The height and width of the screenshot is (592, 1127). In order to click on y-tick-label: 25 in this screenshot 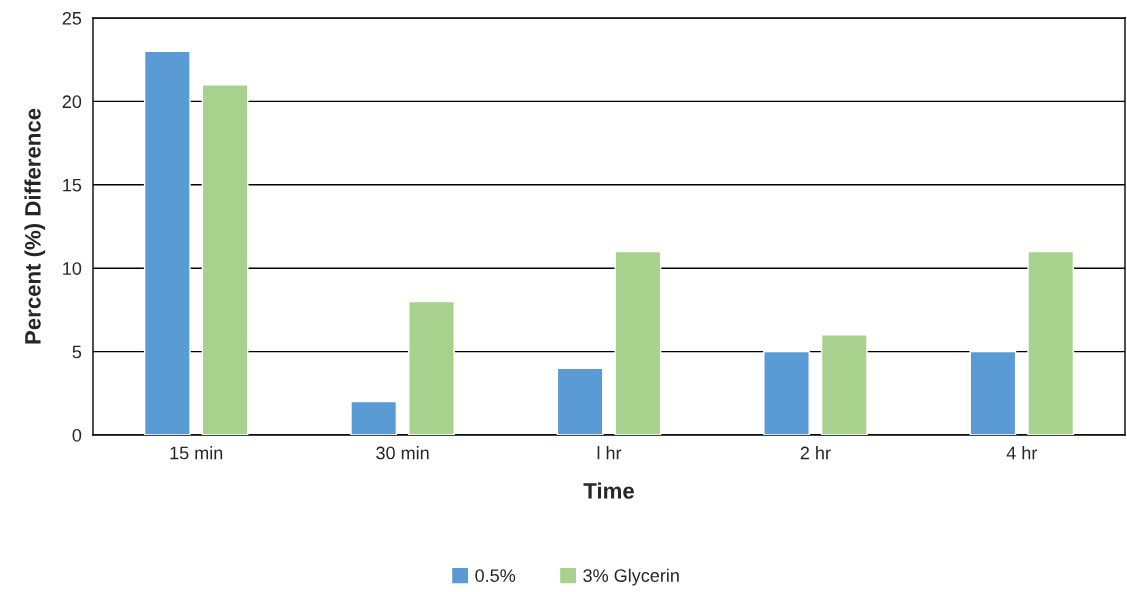, I will do `click(72, 18)`.